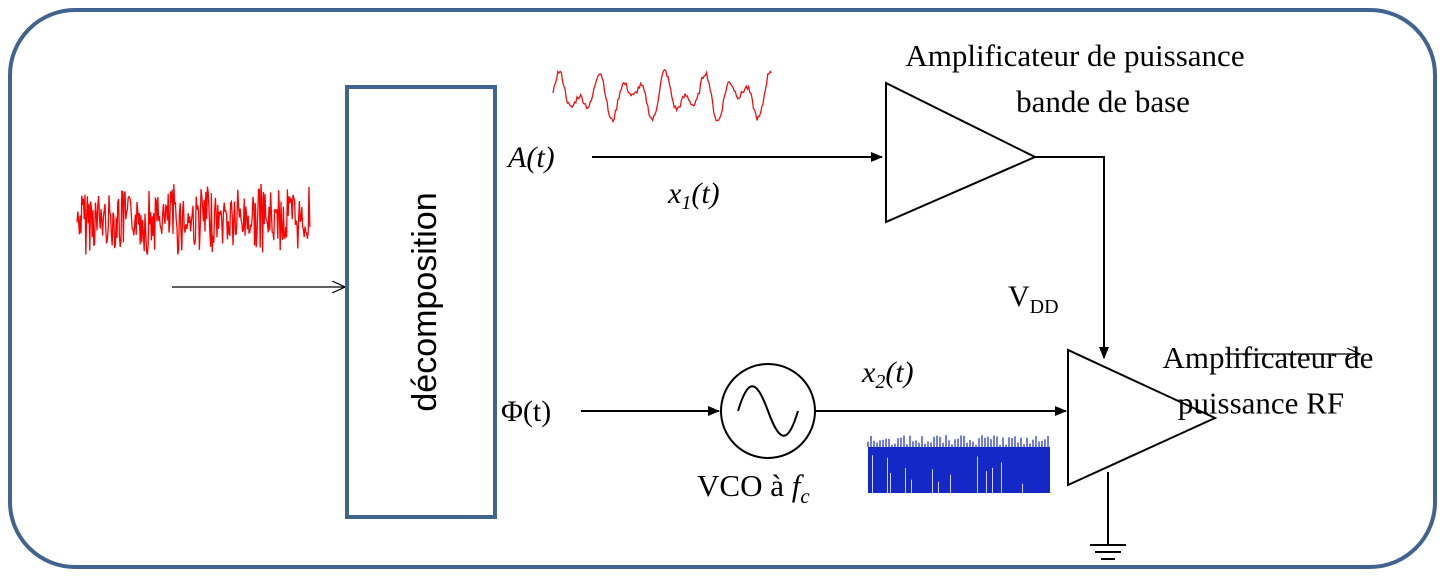 The width and height of the screenshot is (1445, 577). I want to click on baseband-amplifier-triangle, so click(961, 152).